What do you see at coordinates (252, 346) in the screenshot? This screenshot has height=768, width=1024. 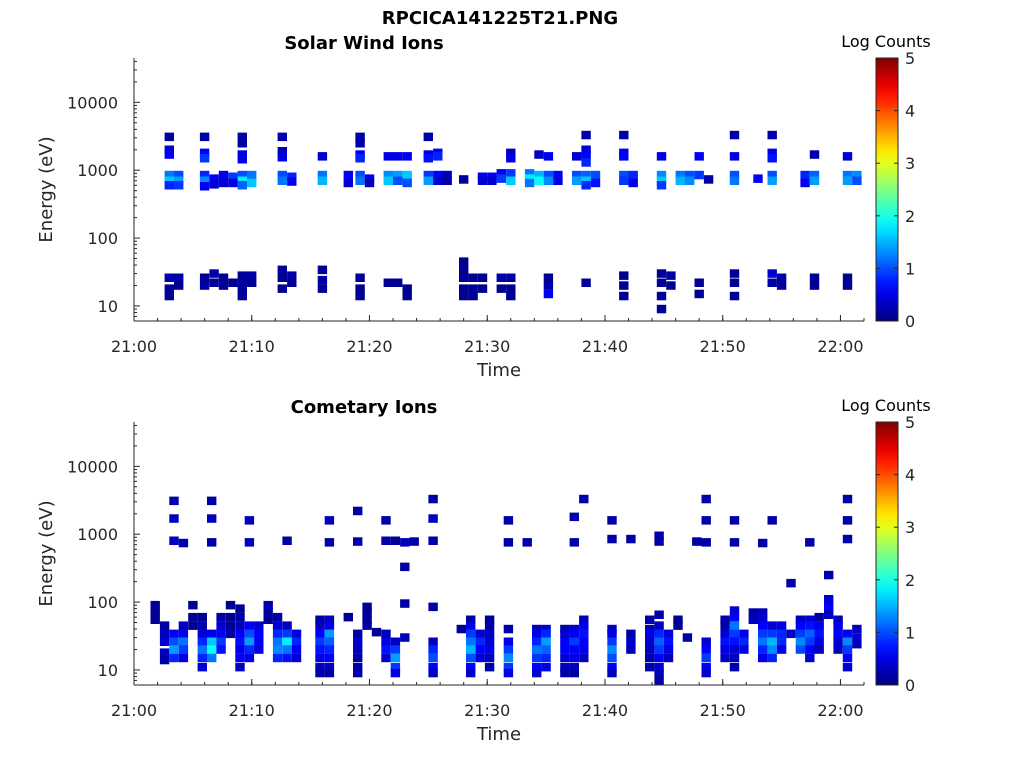 I see `solar-wind-ions-x-tick-label: 21:10` at bounding box center [252, 346].